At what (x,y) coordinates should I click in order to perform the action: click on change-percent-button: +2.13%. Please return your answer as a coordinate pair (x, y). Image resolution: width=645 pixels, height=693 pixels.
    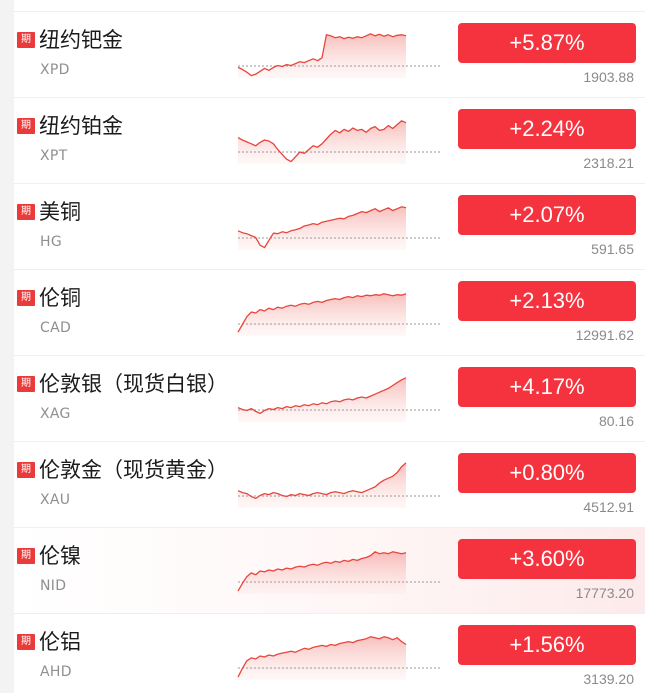
    Looking at the image, I should click on (547, 301).